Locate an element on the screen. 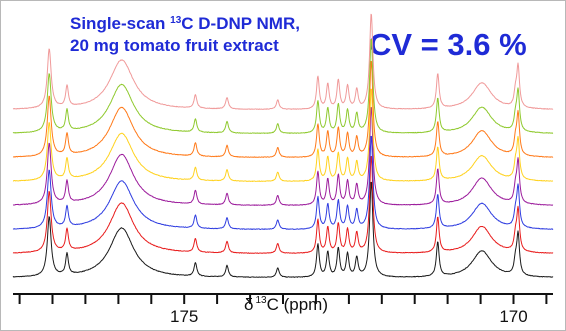  chart-title-line-2: 20 mg tomato fruit extract is located at coordinates (174, 45).